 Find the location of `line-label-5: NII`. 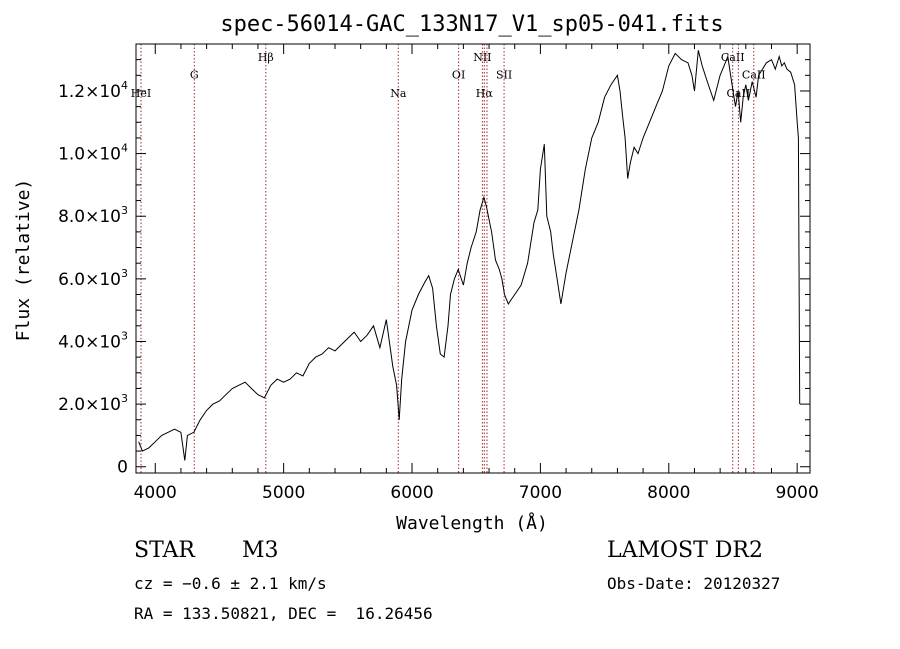

line-label-5: NII is located at coordinates (482, 57).